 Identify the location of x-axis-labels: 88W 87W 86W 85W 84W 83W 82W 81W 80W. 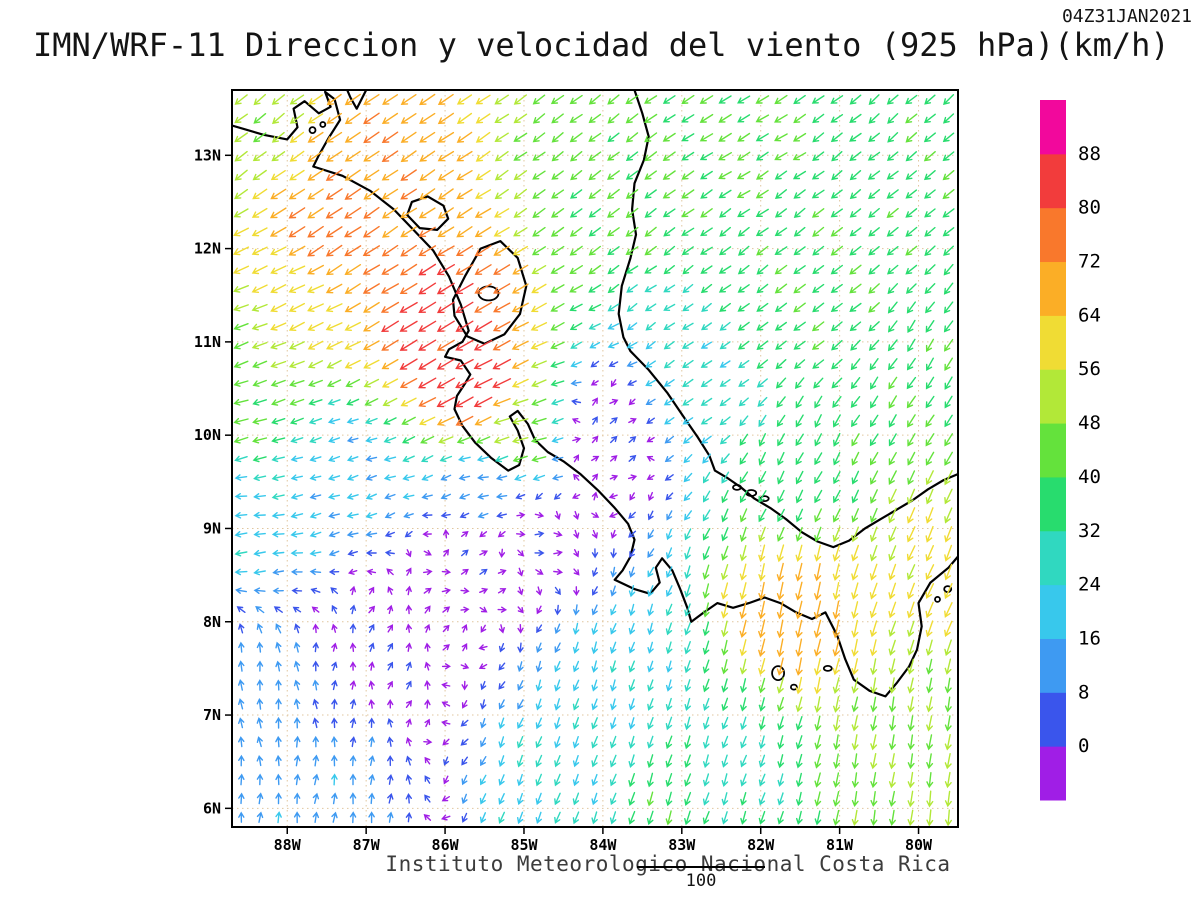
(603, 845).